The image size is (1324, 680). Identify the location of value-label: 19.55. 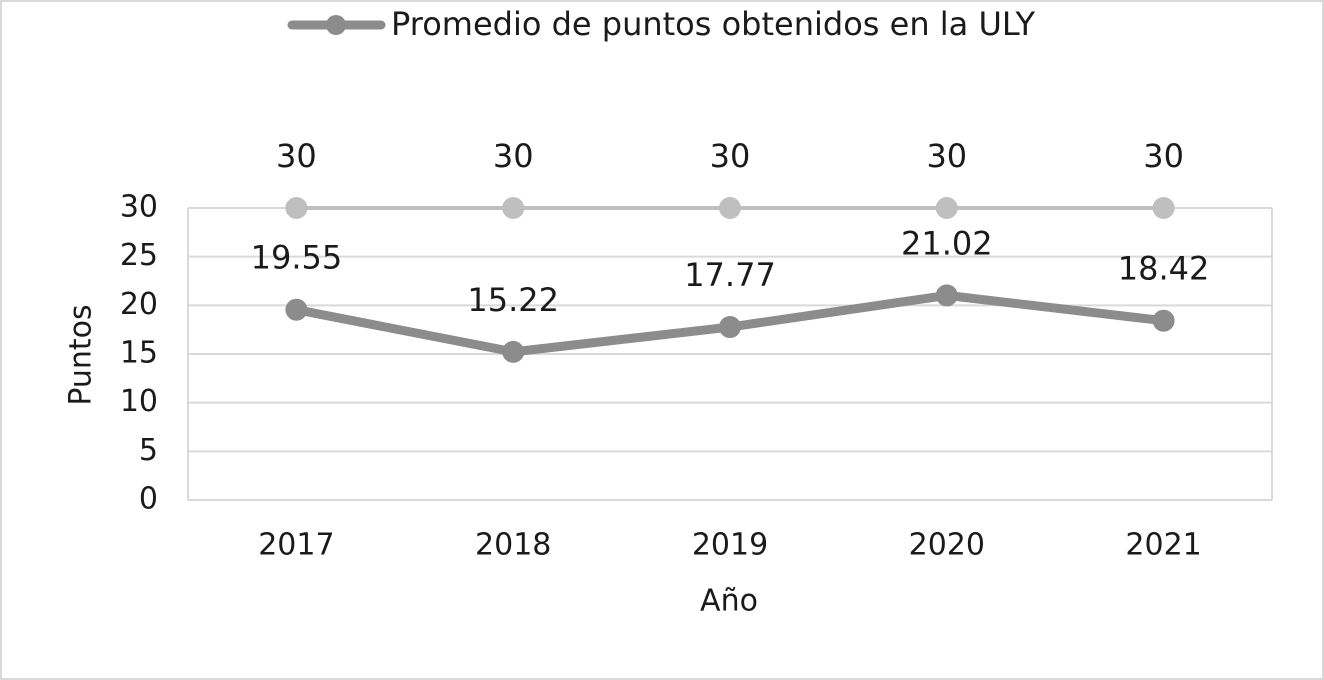
(297, 258).